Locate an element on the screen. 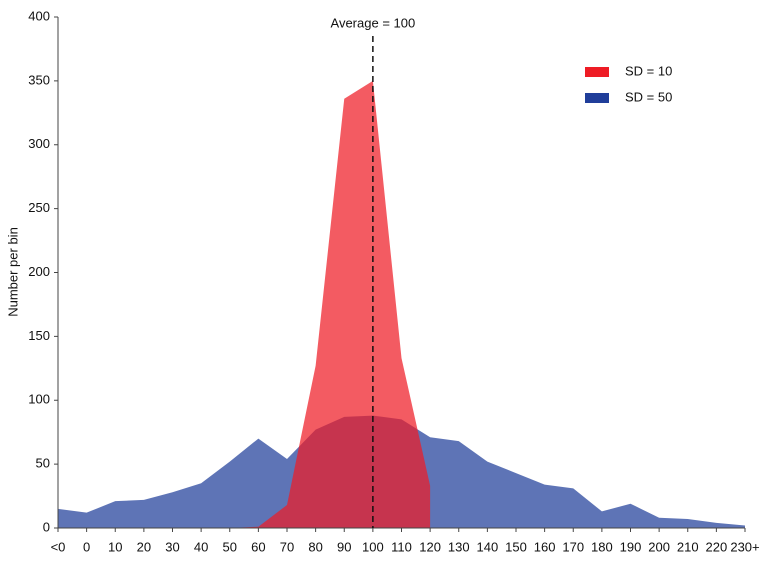 The width and height of the screenshot is (768, 569). y-tick-label: 50 is located at coordinates (43, 463).